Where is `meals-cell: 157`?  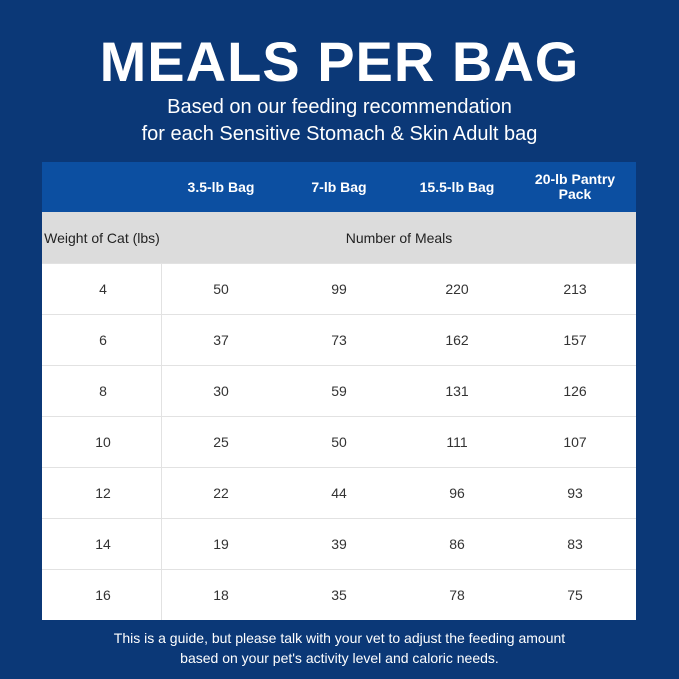
meals-cell: 157 is located at coordinates (575, 340).